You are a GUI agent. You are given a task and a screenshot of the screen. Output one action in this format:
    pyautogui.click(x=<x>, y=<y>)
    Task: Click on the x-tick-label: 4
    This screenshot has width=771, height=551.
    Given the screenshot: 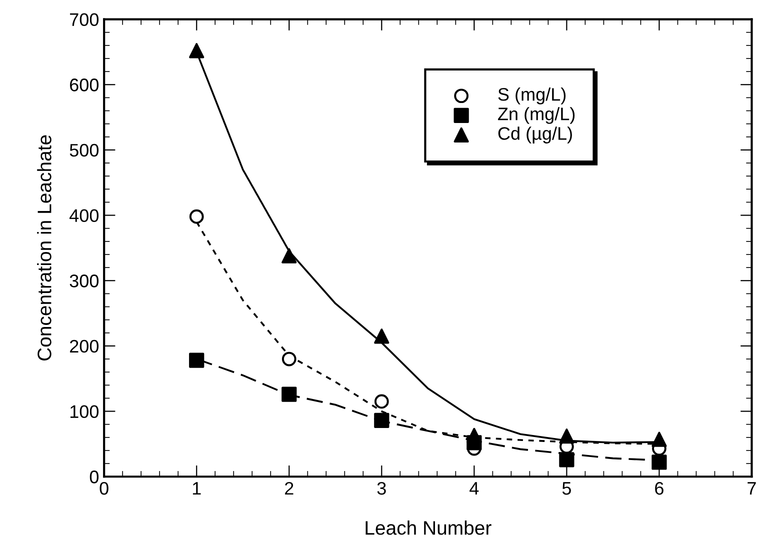 What is the action you would take?
    pyautogui.click(x=474, y=488)
    